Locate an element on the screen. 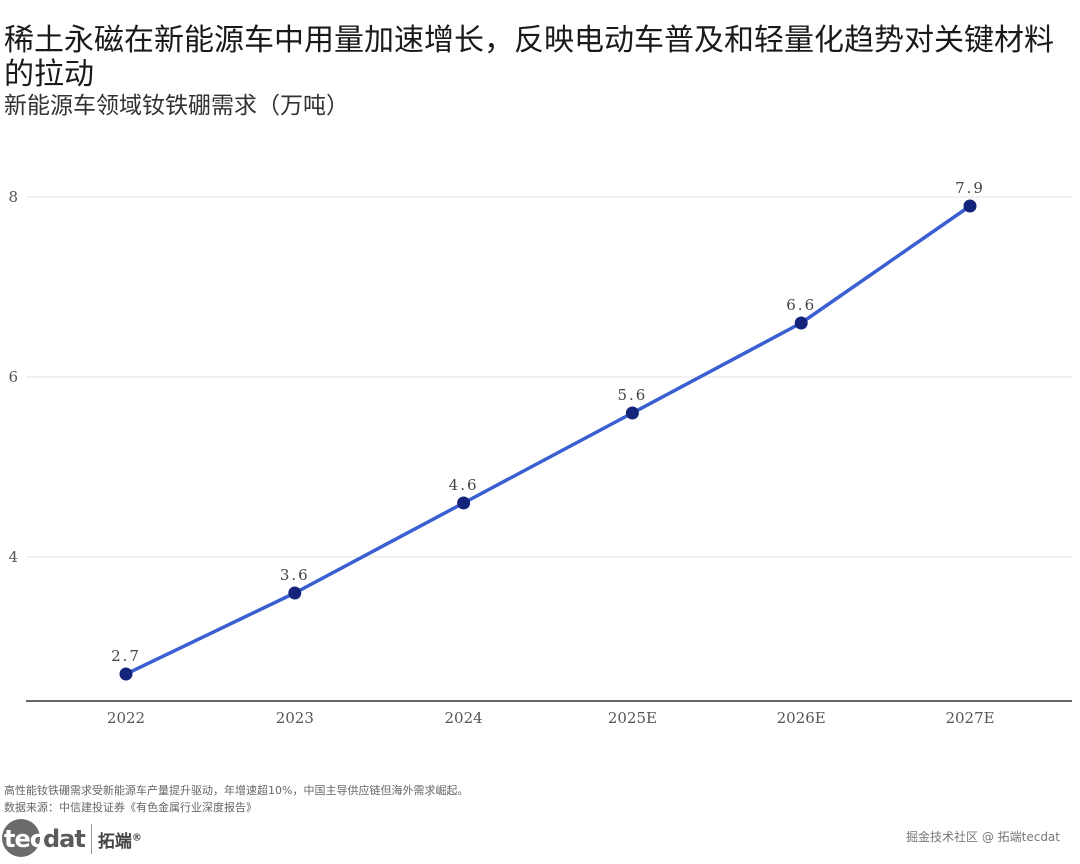  logo-tec: tec is located at coordinates (24, 839).